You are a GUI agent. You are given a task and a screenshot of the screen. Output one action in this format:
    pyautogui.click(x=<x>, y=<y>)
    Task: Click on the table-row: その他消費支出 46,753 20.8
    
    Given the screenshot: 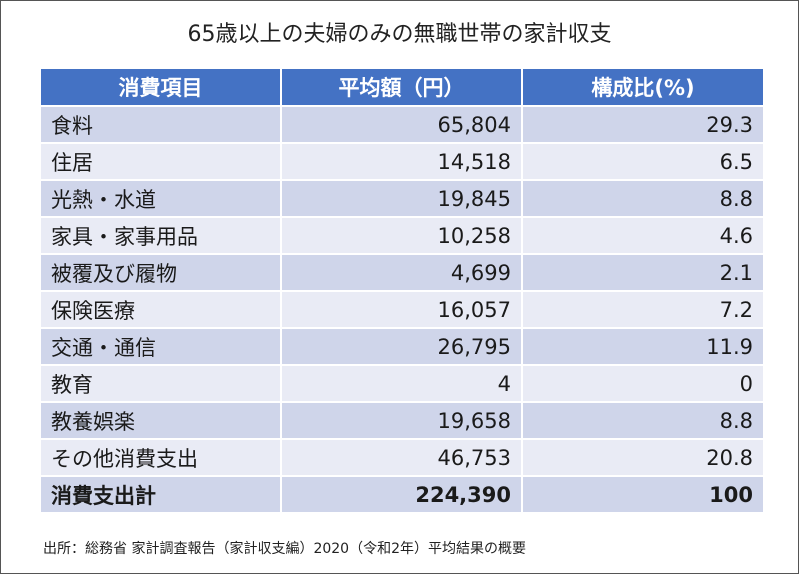 What is the action you would take?
    pyautogui.click(x=402, y=457)
    